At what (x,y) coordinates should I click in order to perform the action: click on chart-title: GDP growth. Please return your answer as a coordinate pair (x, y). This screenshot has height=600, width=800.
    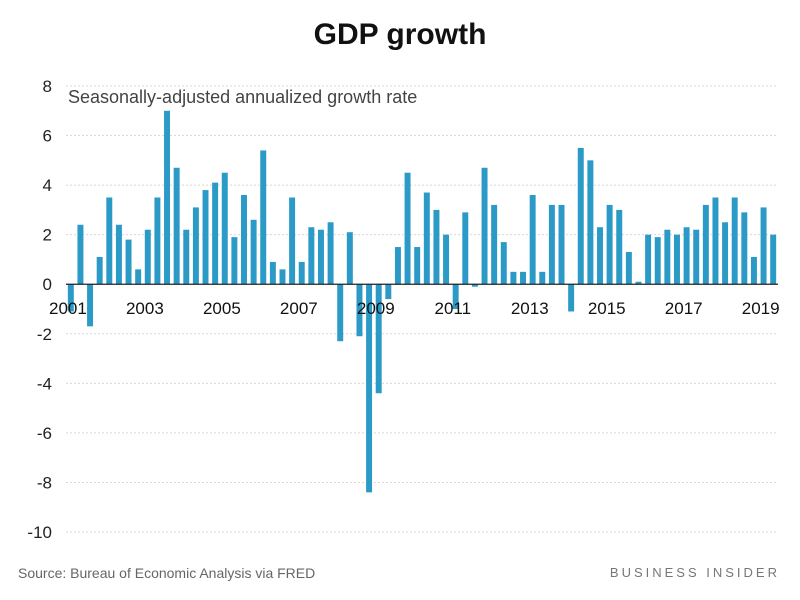
    Looking at the image, I should click on (400, 34).